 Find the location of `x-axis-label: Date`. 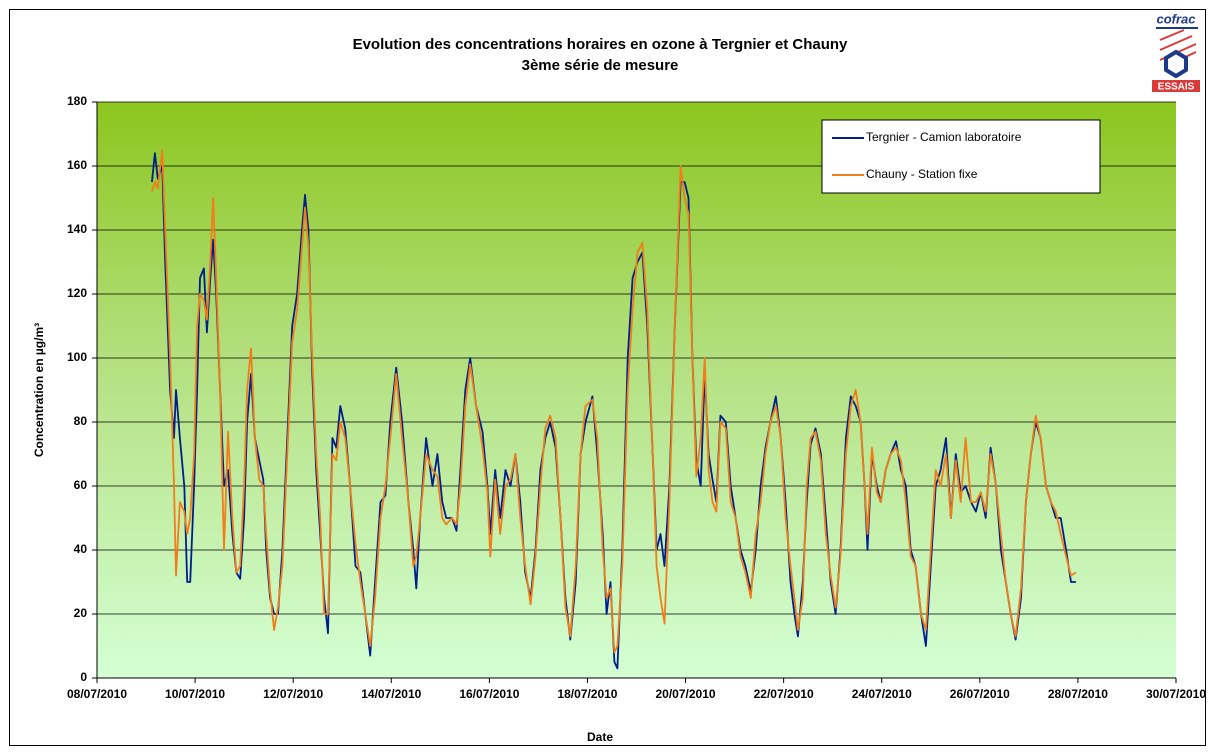

x-axis-label: Date is located at coordinates (600, 737).